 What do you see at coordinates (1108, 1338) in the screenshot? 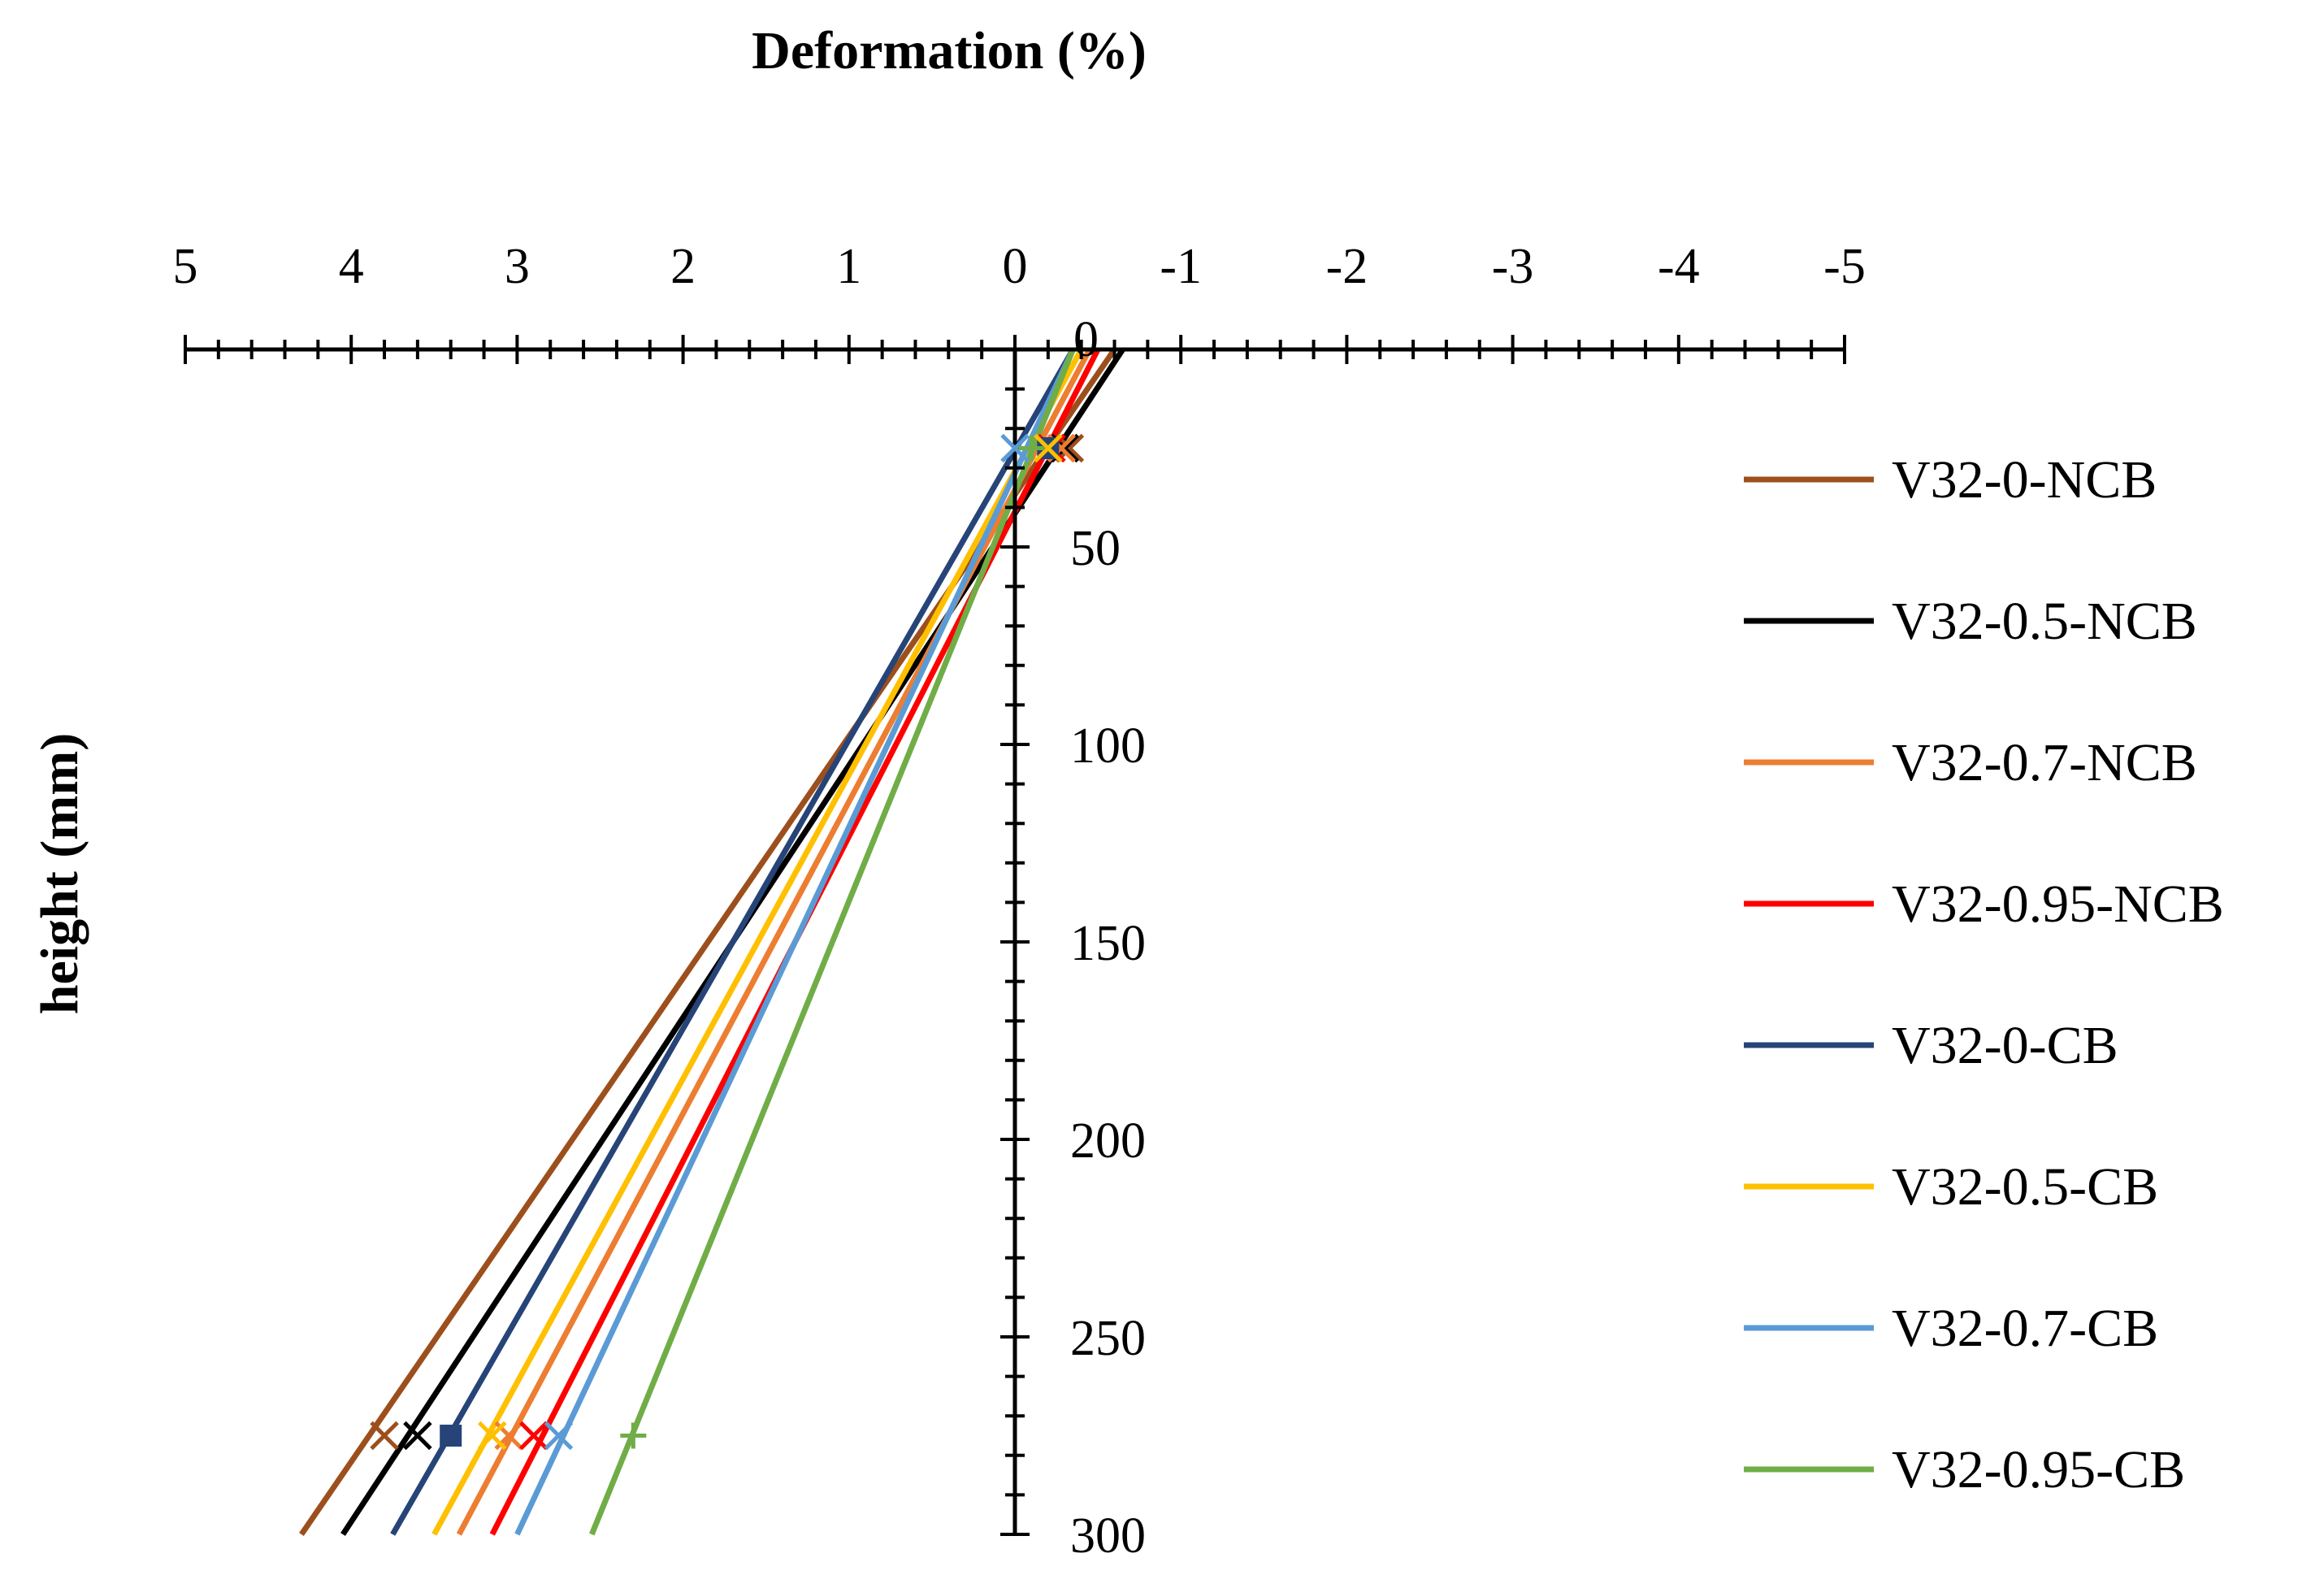
I see `y-tick-label: 250` at bounding box center [1108, 1338].